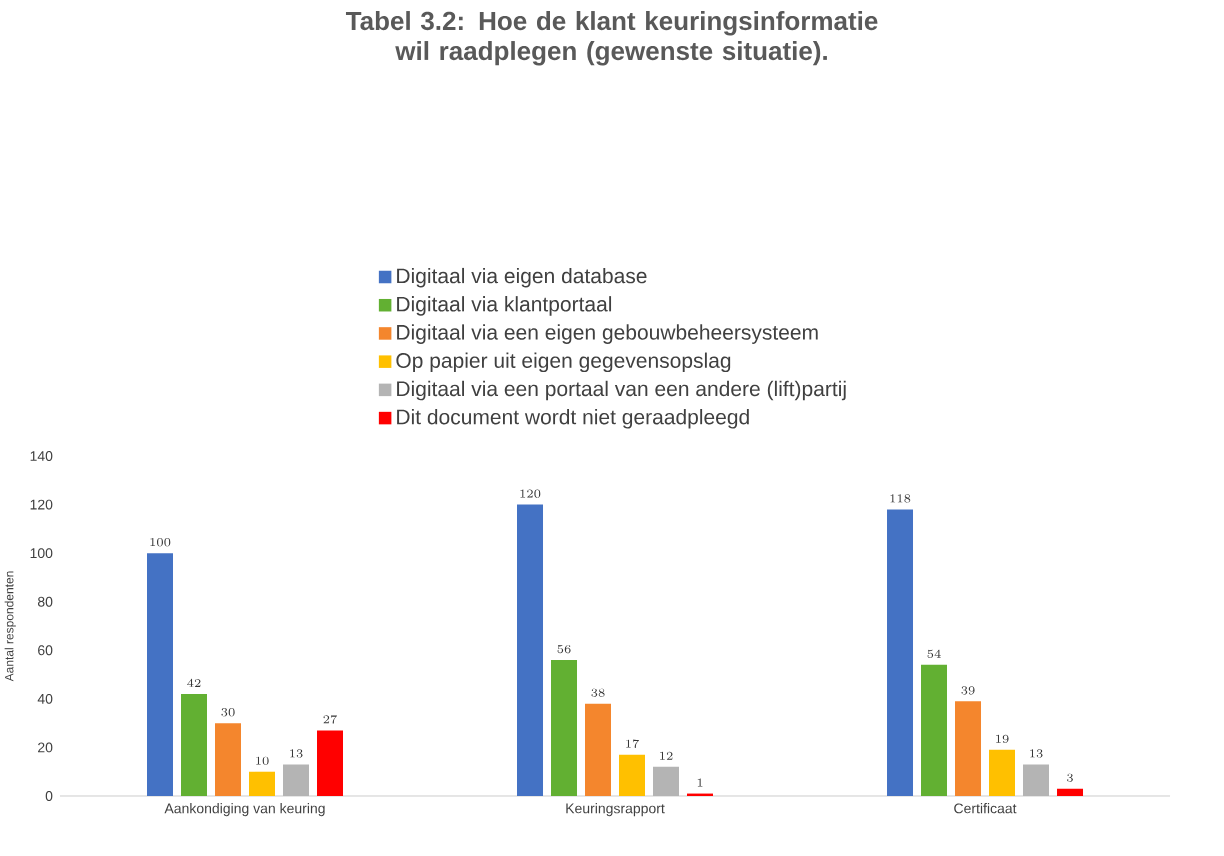 The width and height of the screenshot is (1224, 856). I want to click on legend-label: Digitaal via eigen database, so click(522, 277).